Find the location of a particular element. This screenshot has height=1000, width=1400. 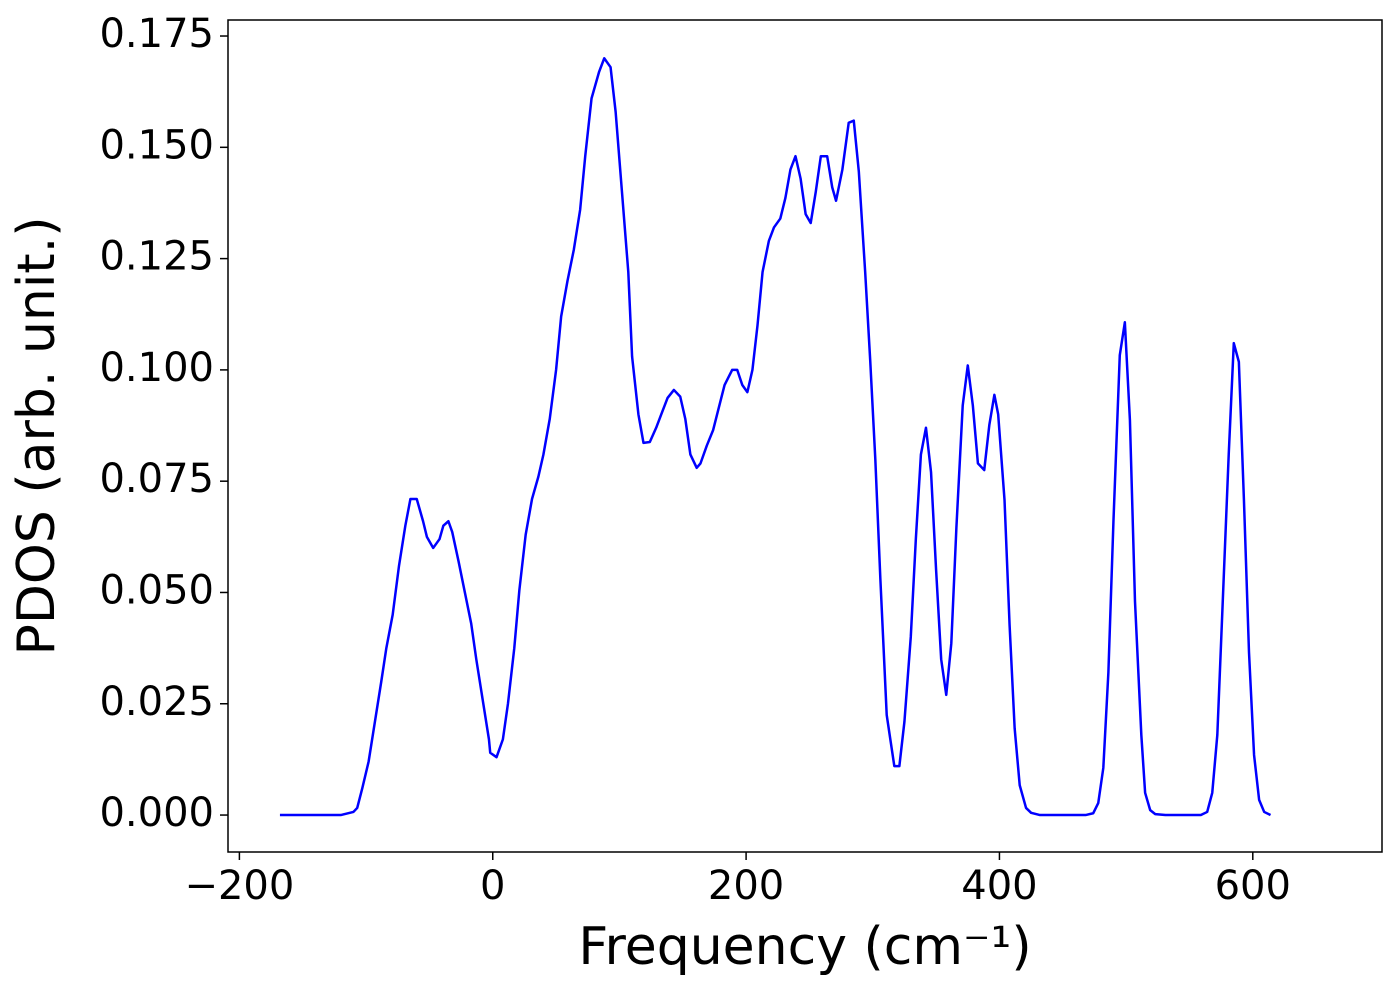

x-axis-label: Frequency (cm⁻¹) is located at coordinates (804, 947).